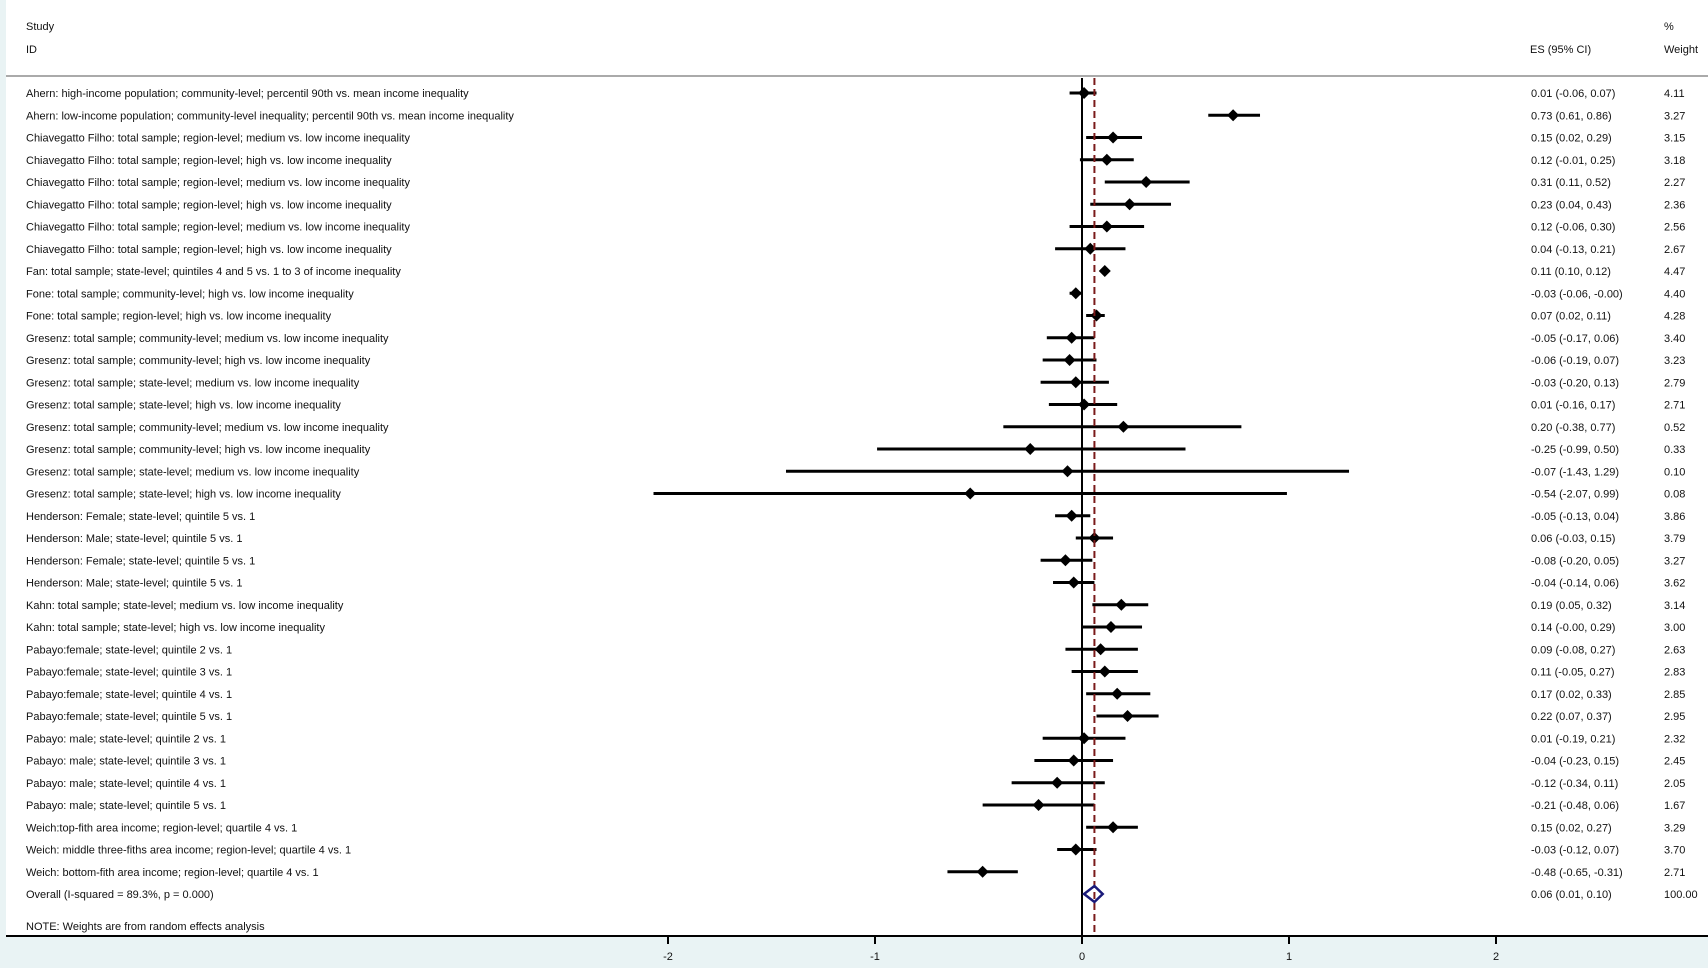 Image resolution: width=1708 pixels, height=968 pixels. I want to click on study-weight-text: 3.18, so click(1674, 161).